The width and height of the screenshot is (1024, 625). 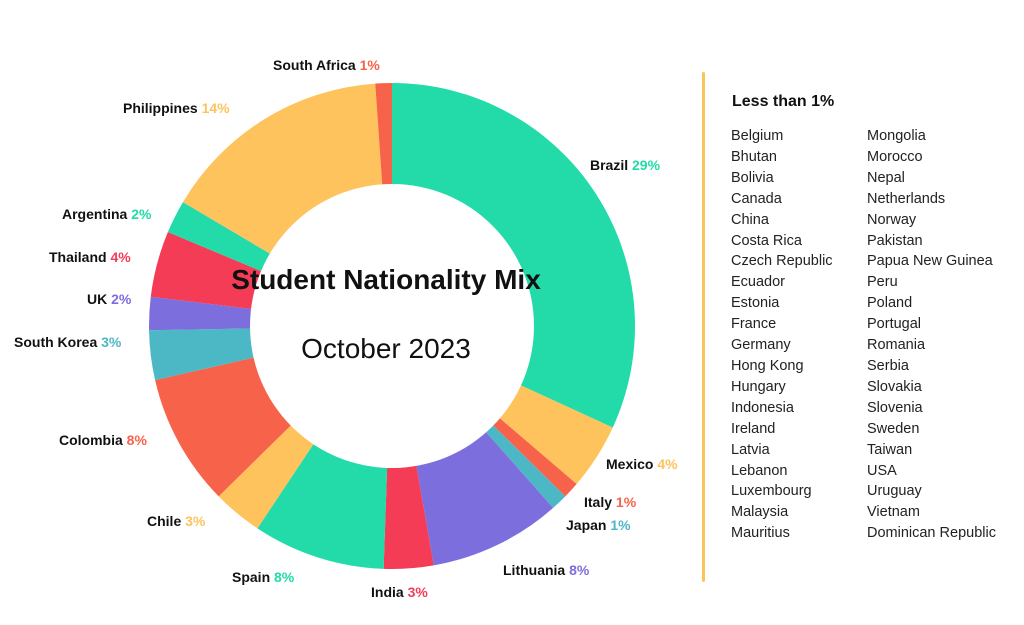 I want to click on slice-label-name: Thailand, so click(x=79, y=257).